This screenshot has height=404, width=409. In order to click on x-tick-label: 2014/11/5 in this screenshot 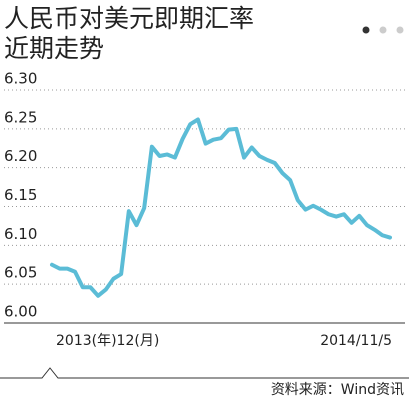, I will do `click(356, 341)`.